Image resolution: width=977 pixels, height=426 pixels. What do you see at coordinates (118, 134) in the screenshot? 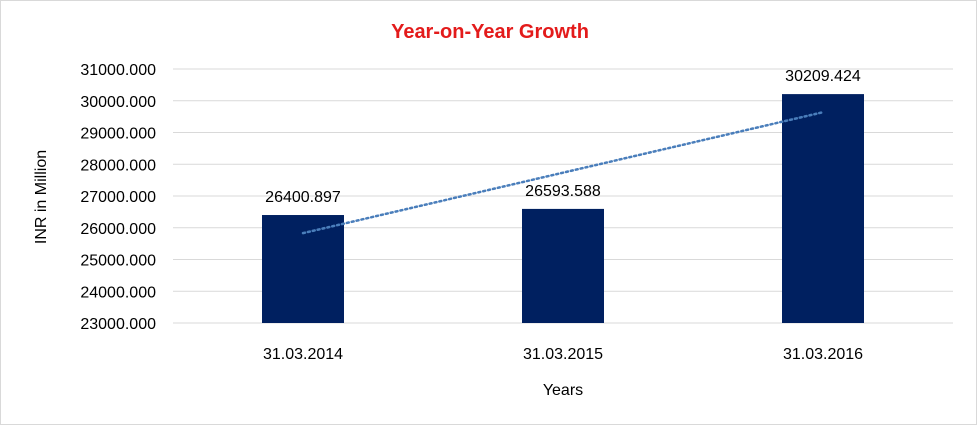
I see `y-tick-label: 29000.000` at bounding box center [118, 134].